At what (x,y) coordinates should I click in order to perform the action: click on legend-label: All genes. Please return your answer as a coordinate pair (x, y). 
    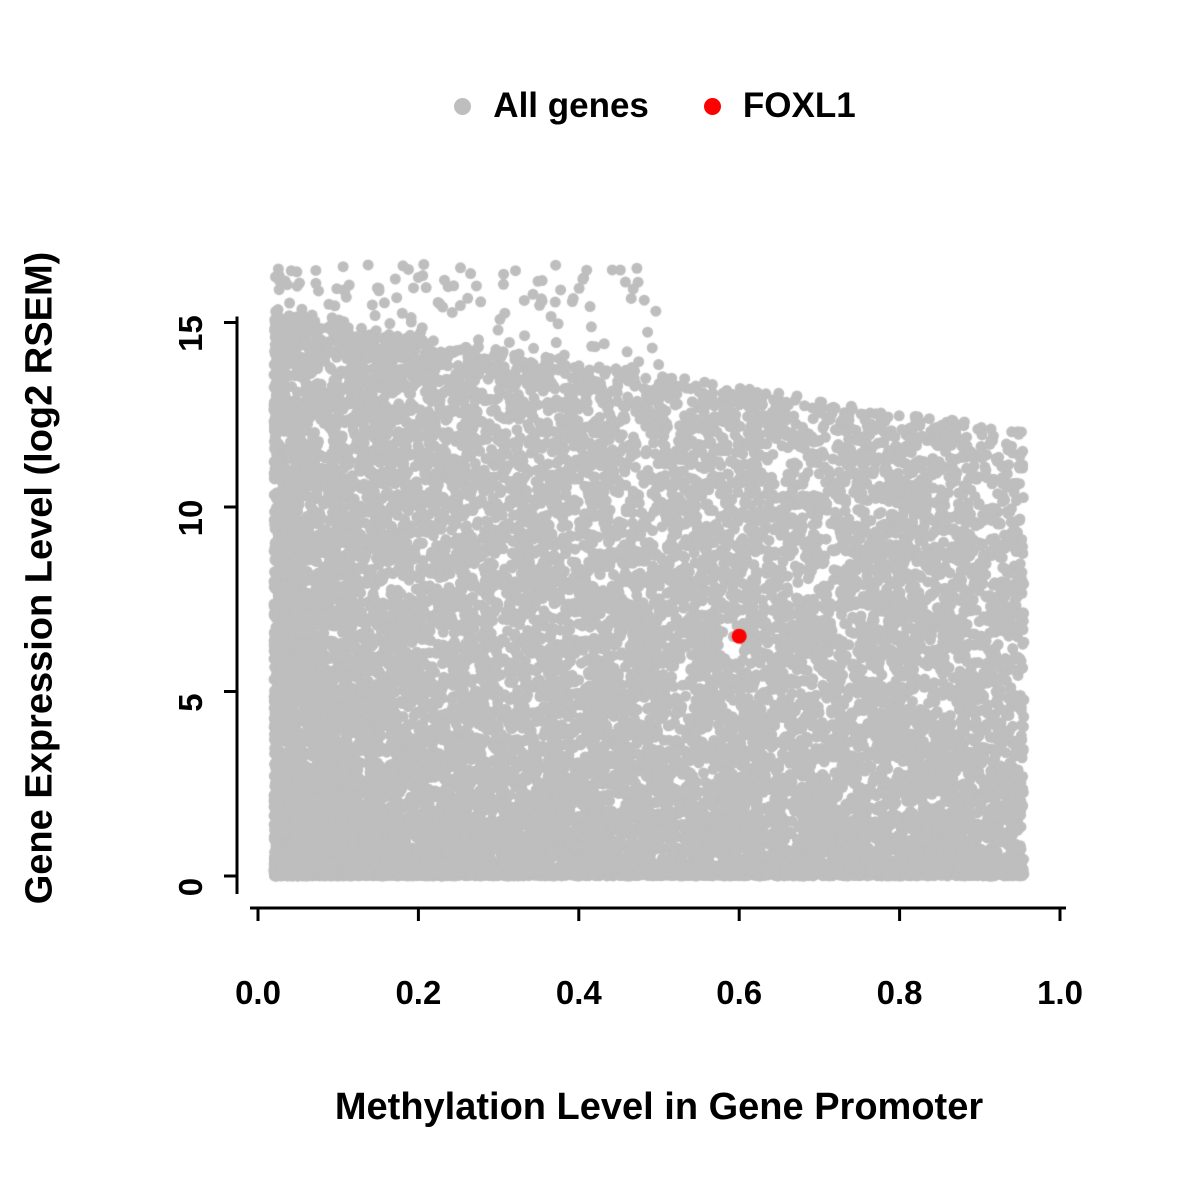
    Looking at the image, I should click on (571, 105).